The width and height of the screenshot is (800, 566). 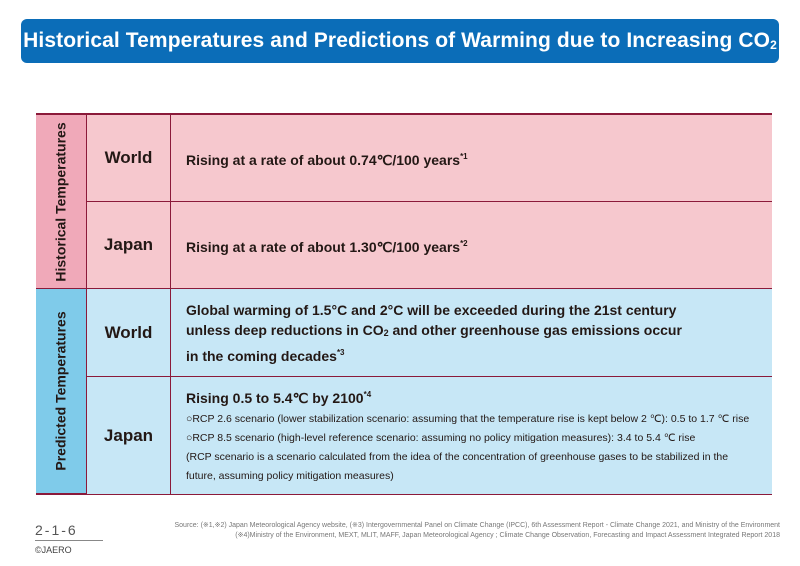 I want to click on page-number: 2-1-6, so click(x=56, y=530).